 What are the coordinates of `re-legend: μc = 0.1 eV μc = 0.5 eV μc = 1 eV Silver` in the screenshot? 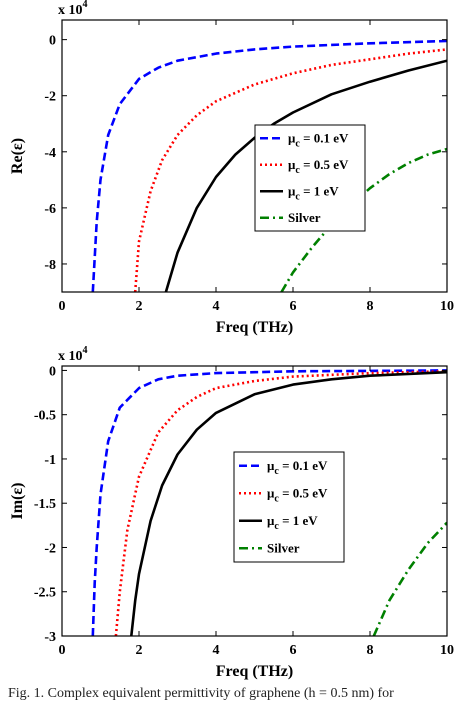 It's located at (310, 178).